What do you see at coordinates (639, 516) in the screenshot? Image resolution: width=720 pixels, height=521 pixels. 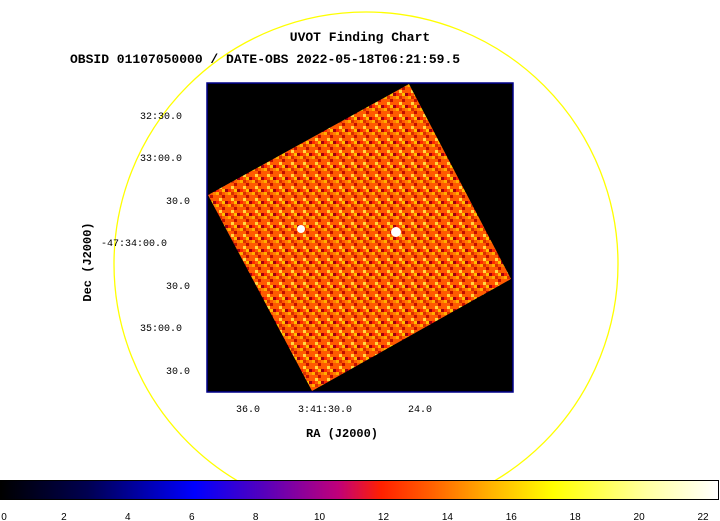 I see `colorbar-tick-label: 20` at bounding box center [639, 516].